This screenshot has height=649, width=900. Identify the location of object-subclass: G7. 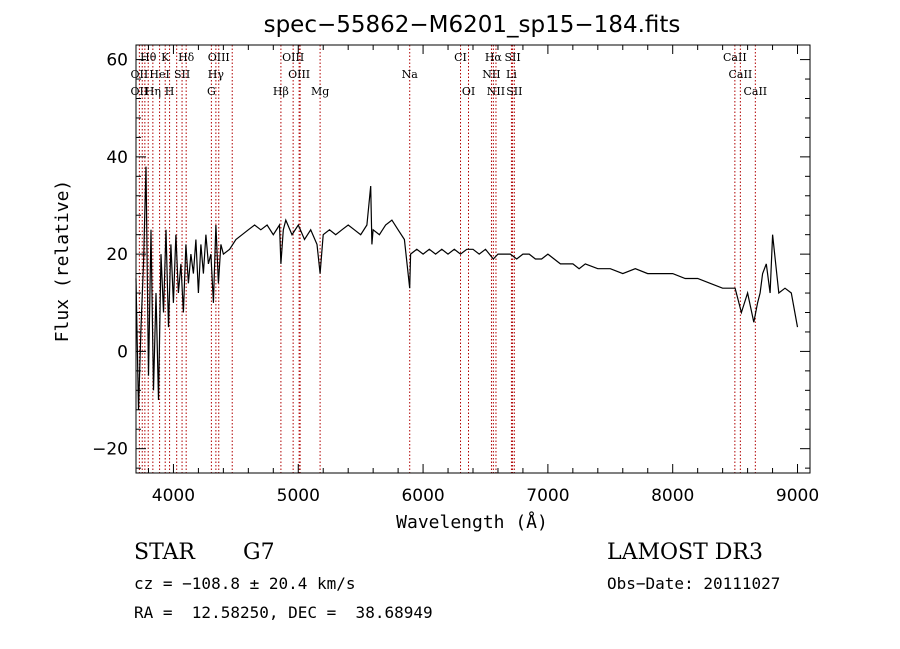
(259, 552).